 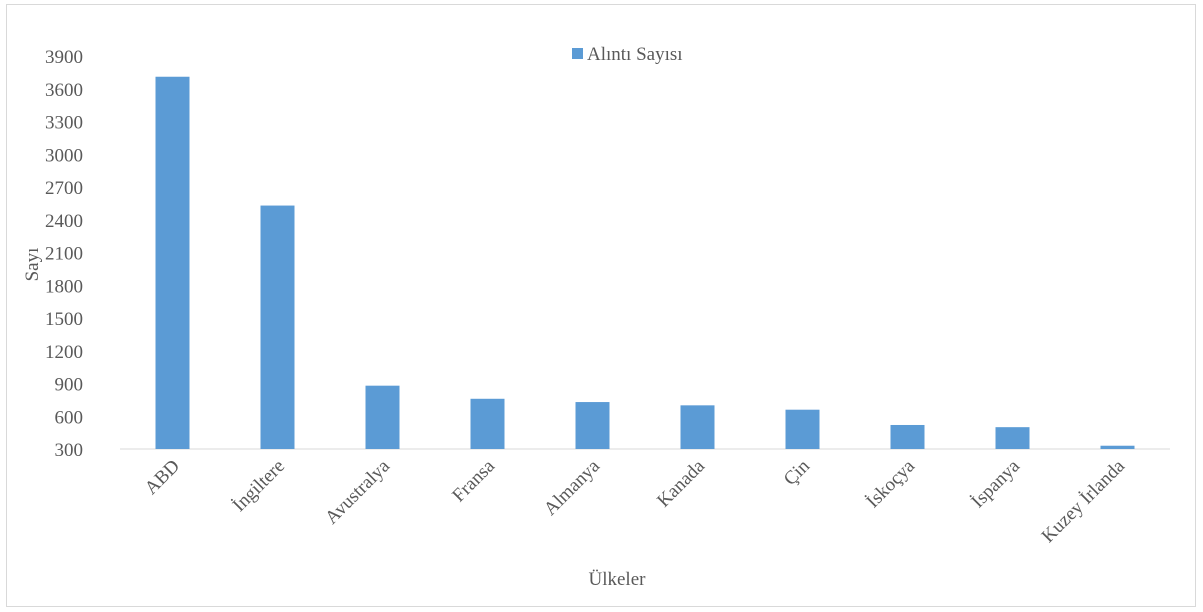 What do you see at coordinates (797, 472) in the screenshot?
I see `x-tick-label: Çin` at bounding box center [797, 472].